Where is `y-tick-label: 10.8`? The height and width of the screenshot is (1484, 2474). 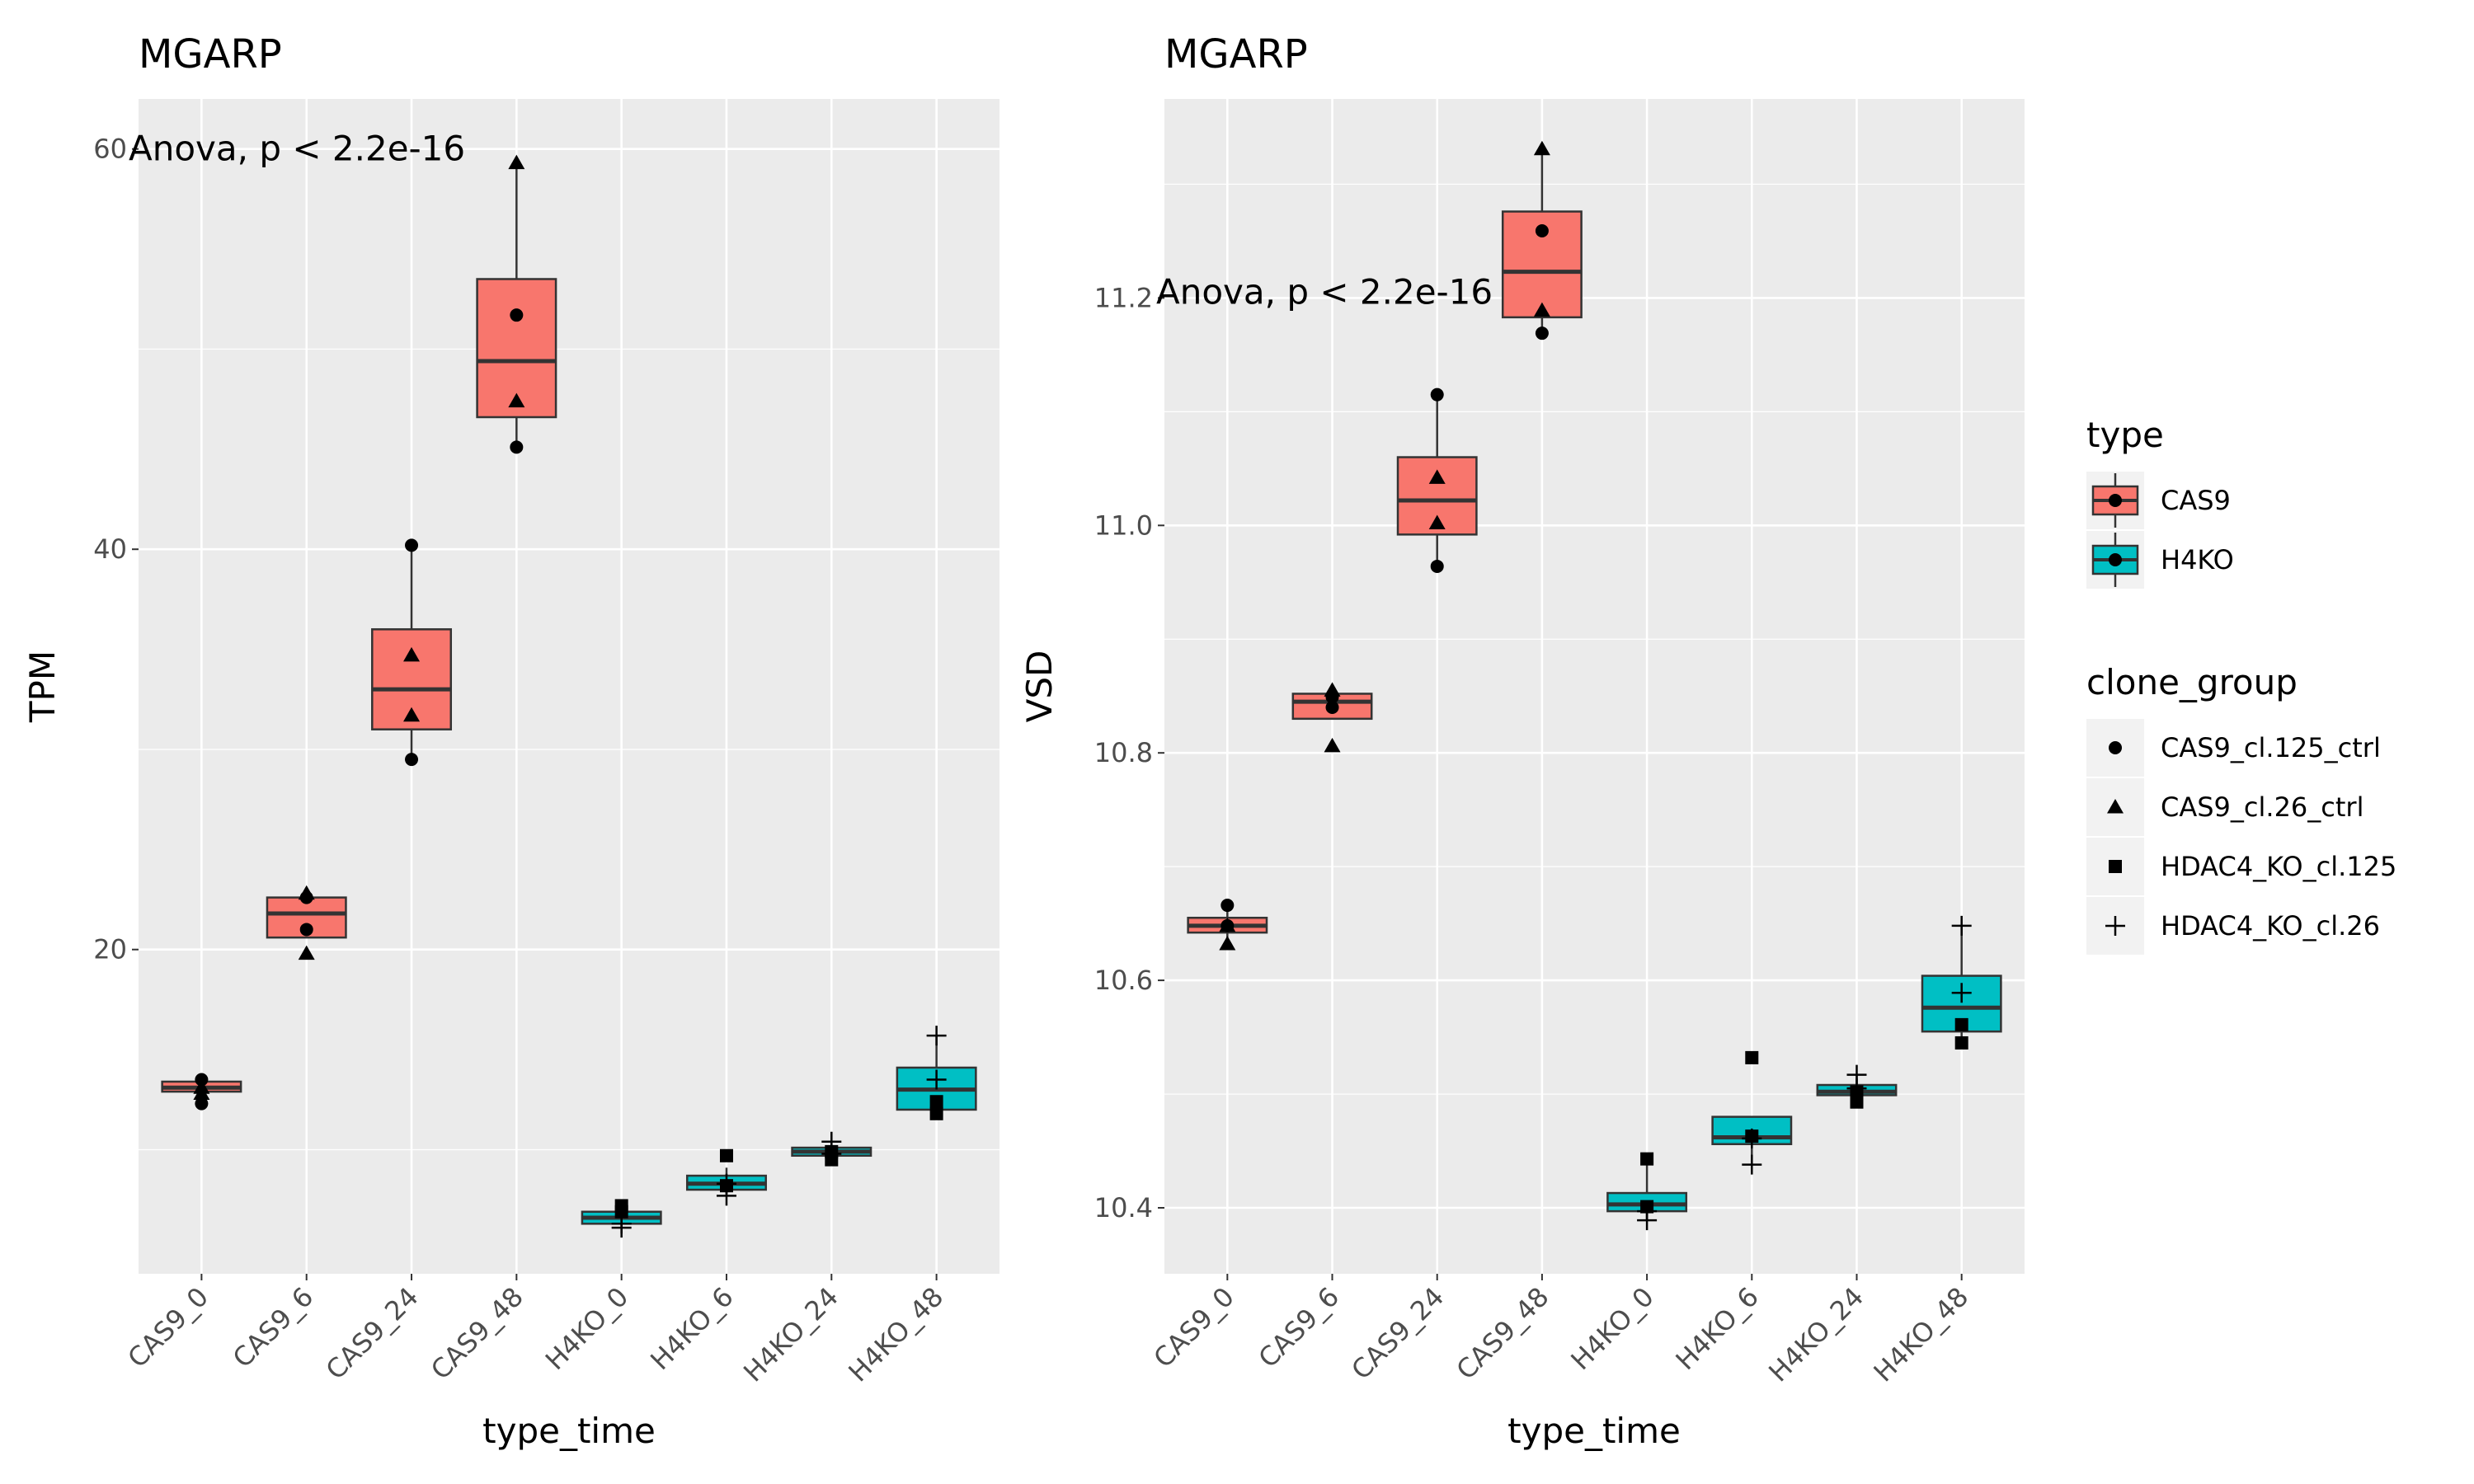
y-tick-label: 10.8 is located at coordinates (1123, 752).